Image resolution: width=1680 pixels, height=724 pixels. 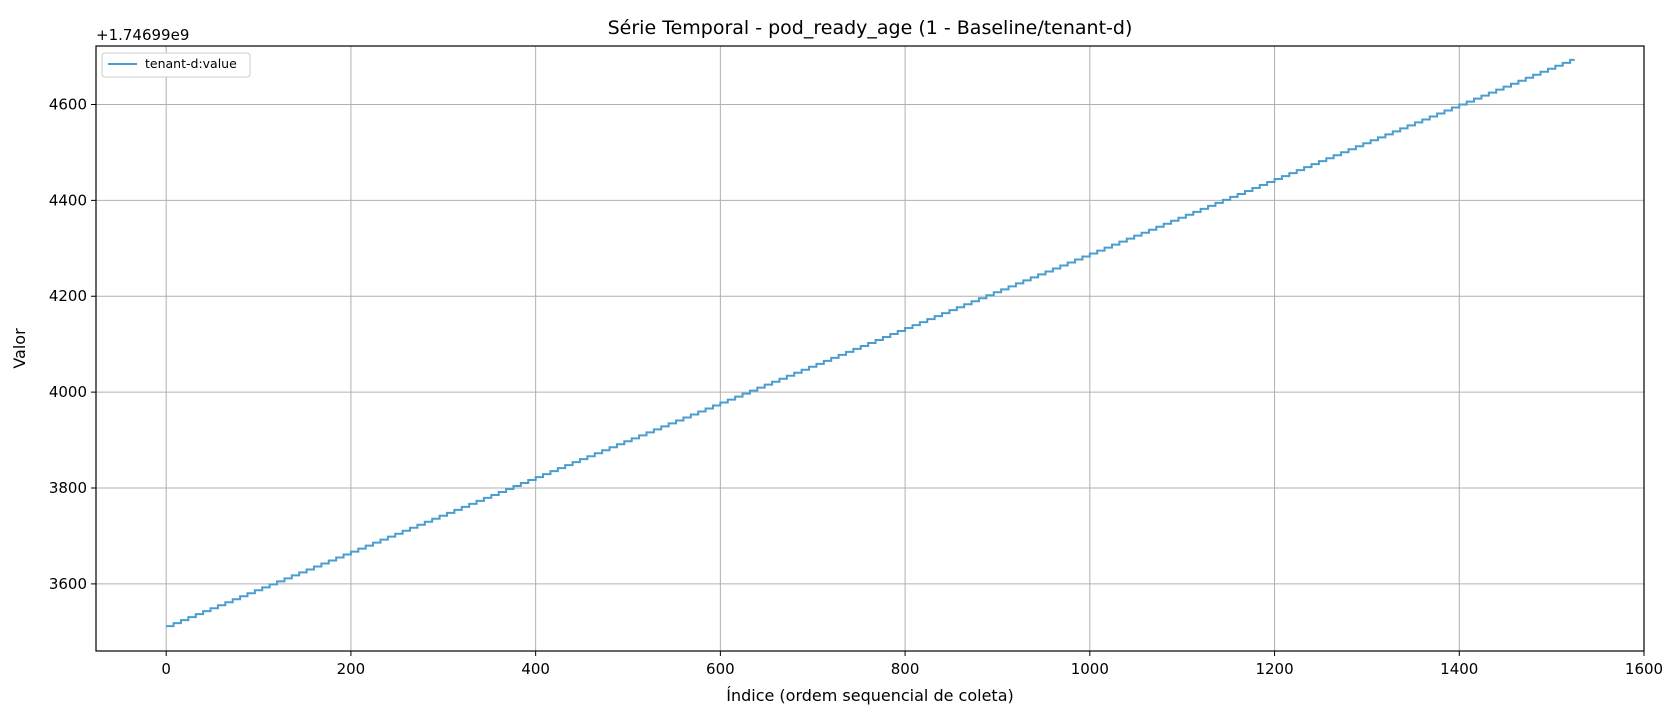 What do you see at coordinates (166, 669) in the screenshot?
I see `x-tick-label: 0` at bounding box center [166, 669].